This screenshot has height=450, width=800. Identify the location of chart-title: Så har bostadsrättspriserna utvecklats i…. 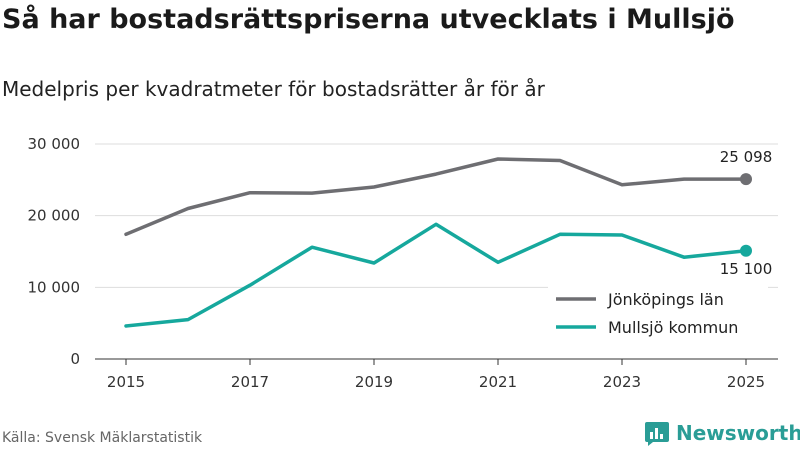
(368, 19).